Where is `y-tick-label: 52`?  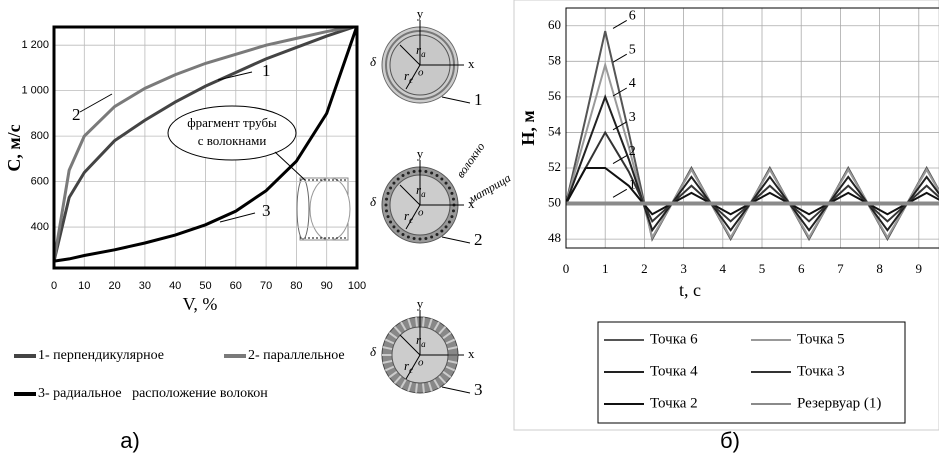 y-tick-label: 52 is located at coordinates (554, 166).